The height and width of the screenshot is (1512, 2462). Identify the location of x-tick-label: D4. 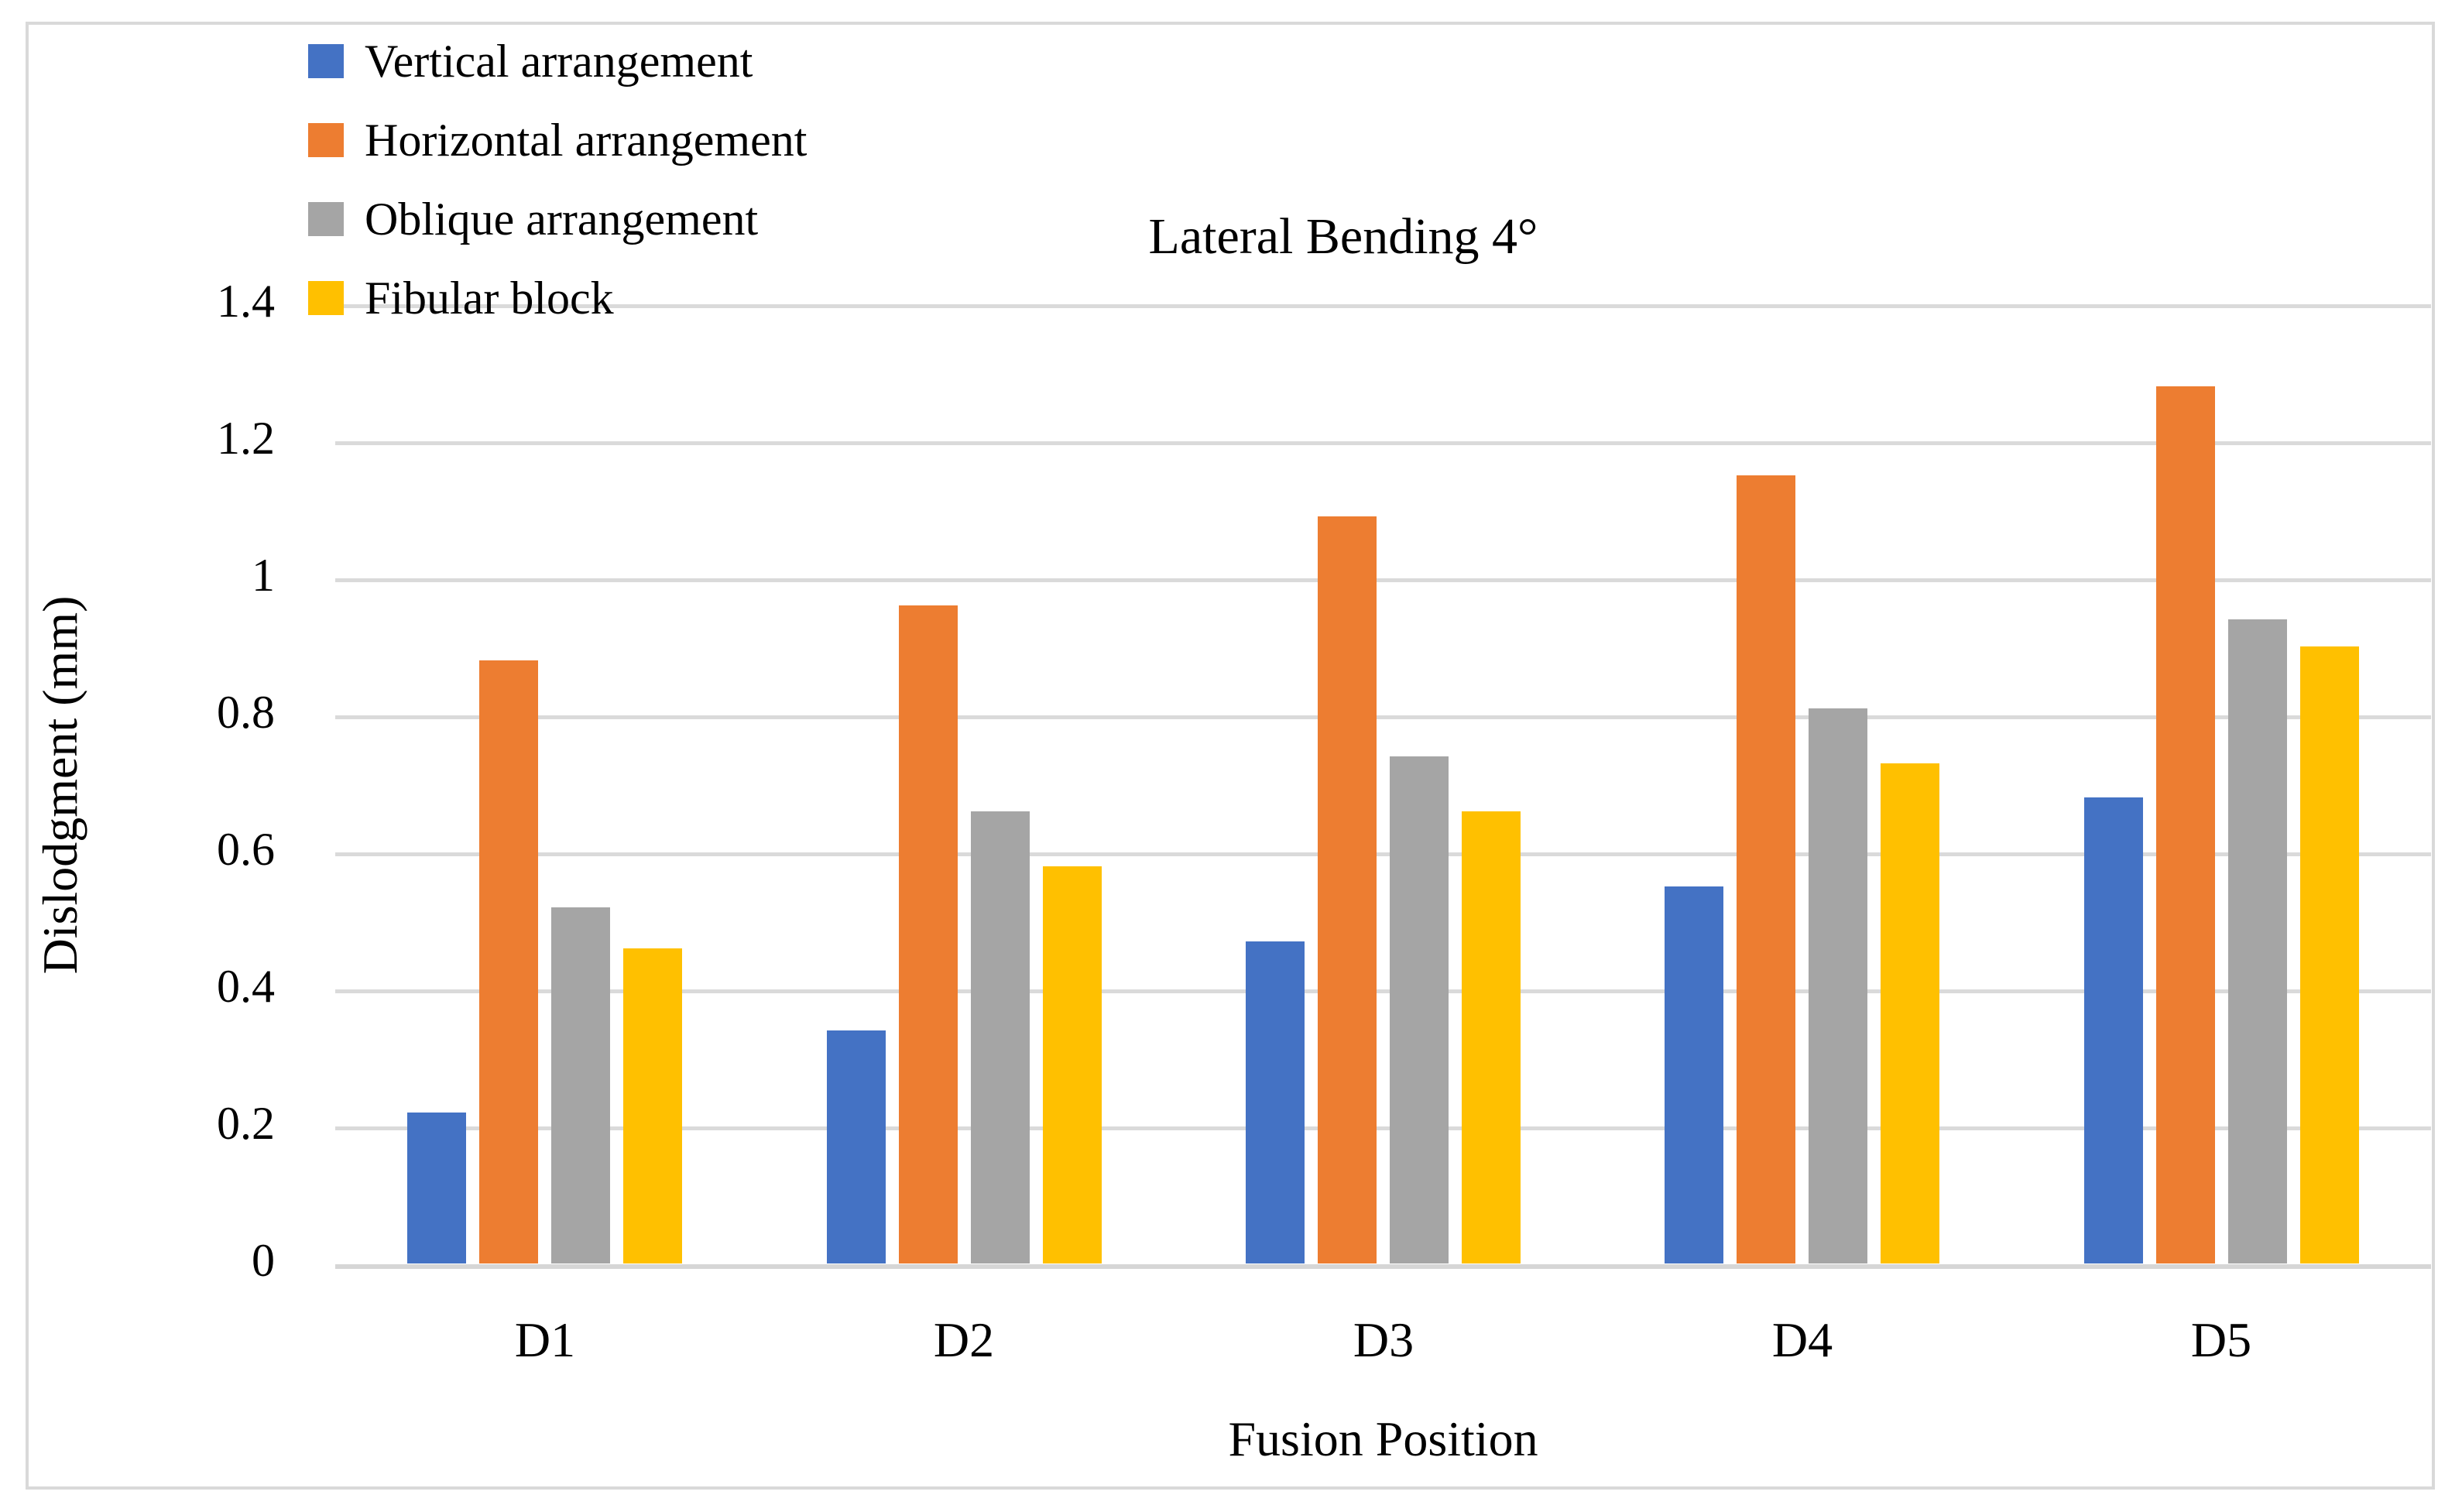
(1802, 1339).